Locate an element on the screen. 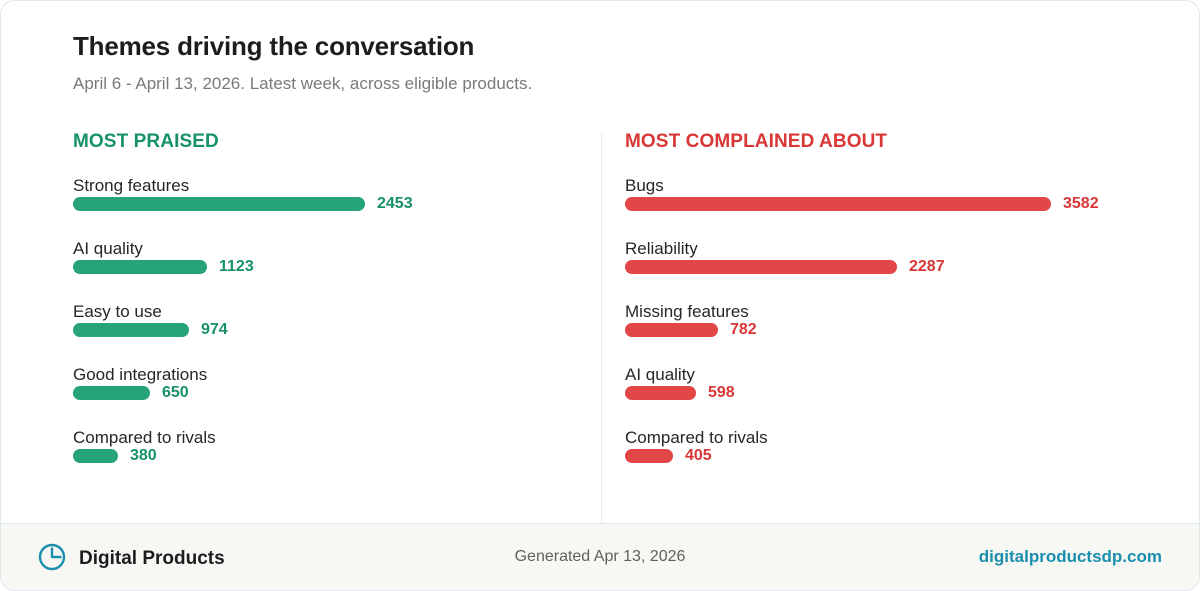 The height and width of the screenshot is (591, 1200). bar-value-label: 782 is located at coordinates (743, 329).